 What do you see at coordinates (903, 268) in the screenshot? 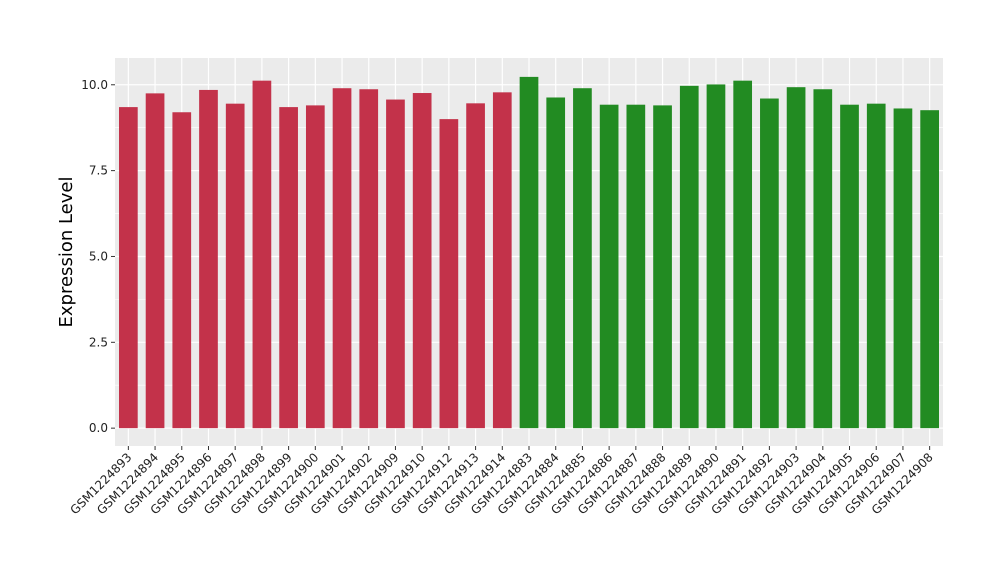
I see `bar-GSM1224907` at bounding box center [903, 268].